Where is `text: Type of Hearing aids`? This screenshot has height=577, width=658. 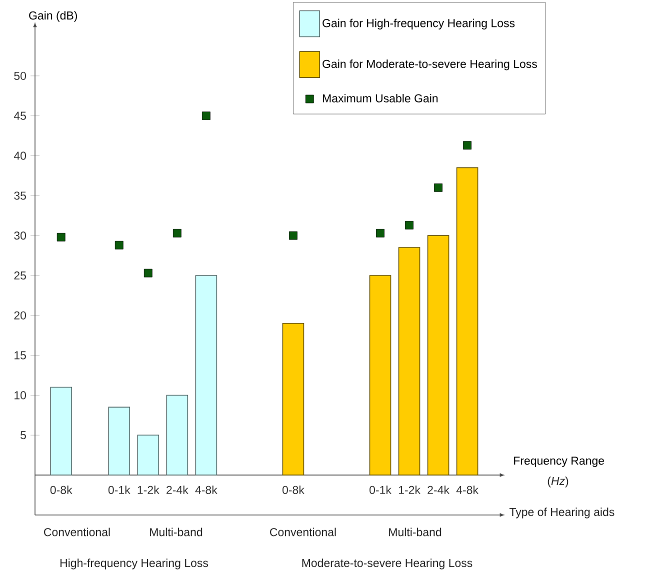
text: Type of Hearing aids is located at coordinates (561, 513).